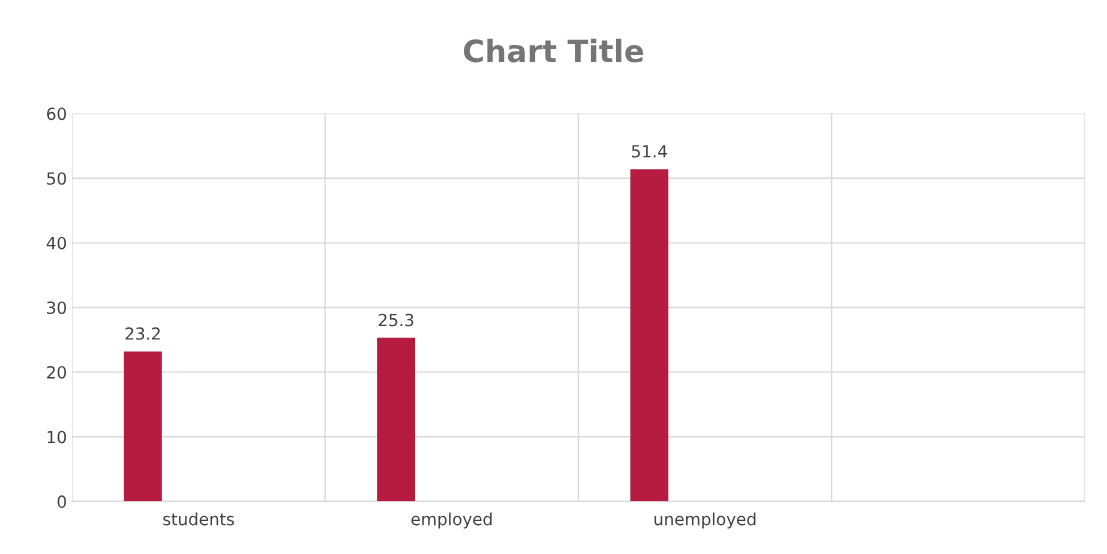 This screenshot has height=554, width=1107. Describe the element at coordinates (56, 243) in the screenshot. I see `y-tick-label: 40` at that location.